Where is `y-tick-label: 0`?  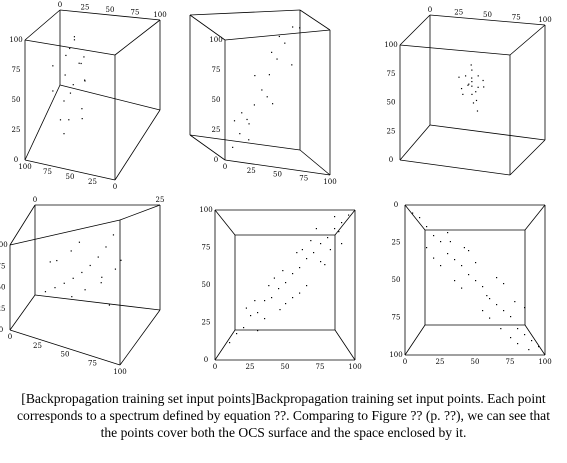 y-tick-label: 0 is located at coordinates (206, 360).